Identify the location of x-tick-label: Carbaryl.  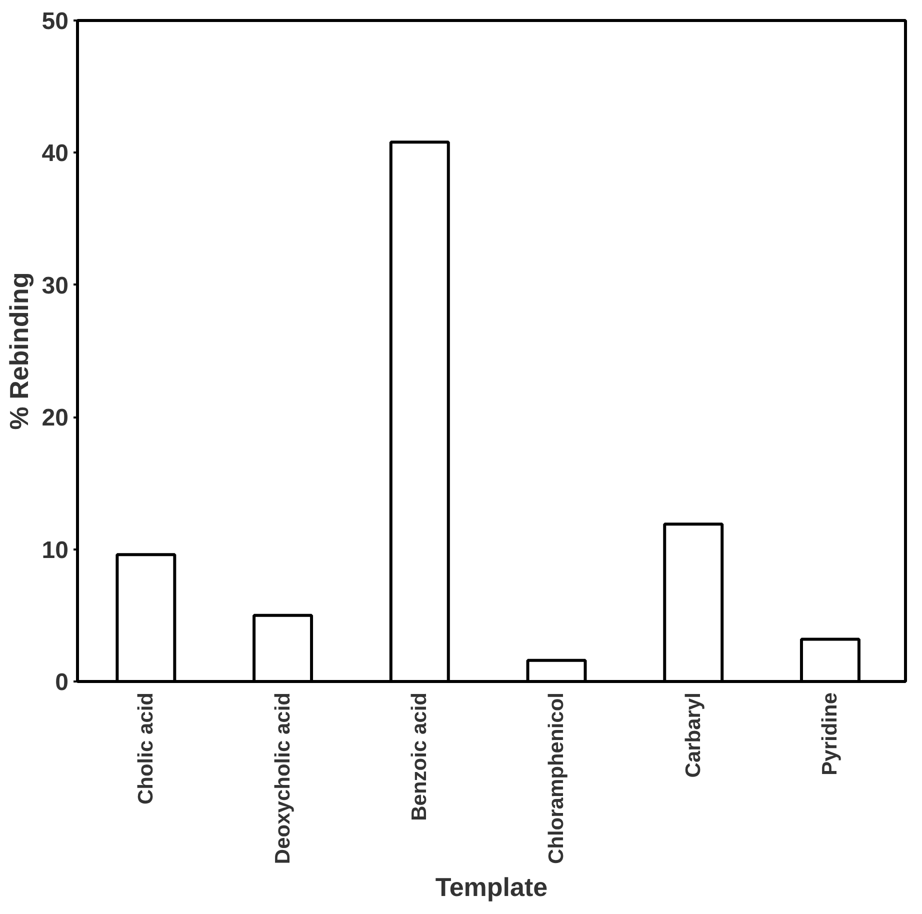
(693, 735).